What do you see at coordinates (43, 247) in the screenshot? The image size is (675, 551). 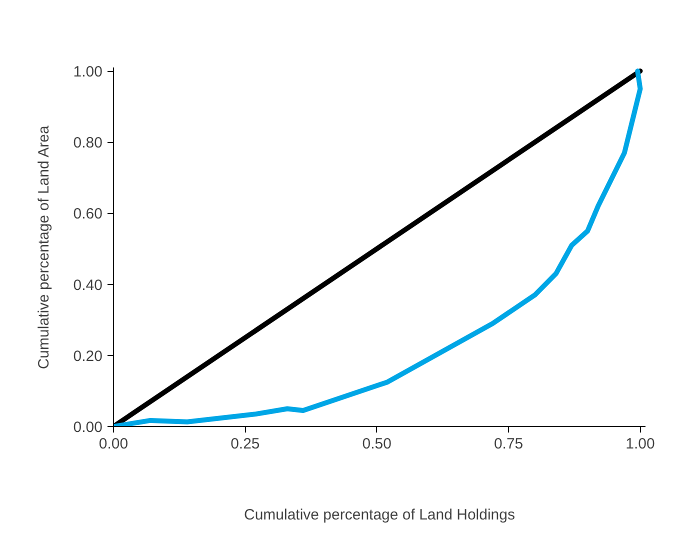 I see `y-axis-title: Cumulative percentage of Land Area` at bounding box center [43, 247].